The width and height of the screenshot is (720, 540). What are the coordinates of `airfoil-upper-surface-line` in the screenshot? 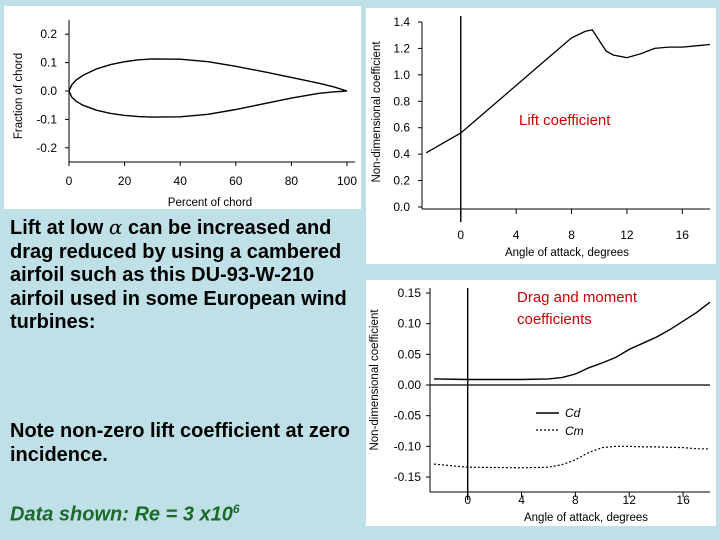 It's located at (208, 75).